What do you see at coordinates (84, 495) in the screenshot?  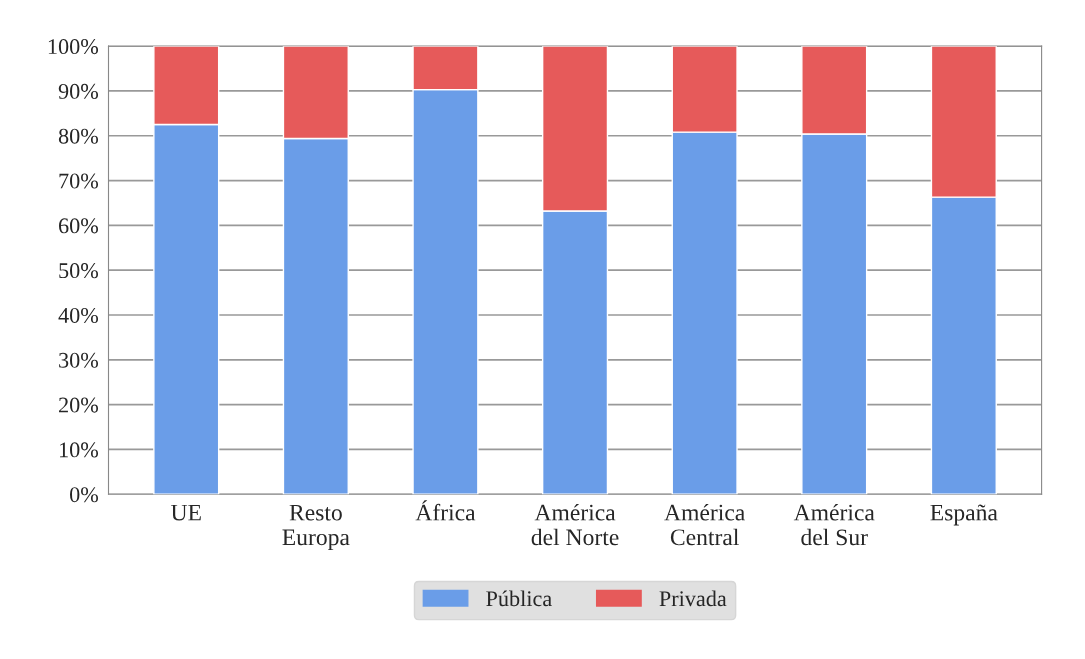 I see `y-tick-label: 0%` at bounding box center [84, 495].